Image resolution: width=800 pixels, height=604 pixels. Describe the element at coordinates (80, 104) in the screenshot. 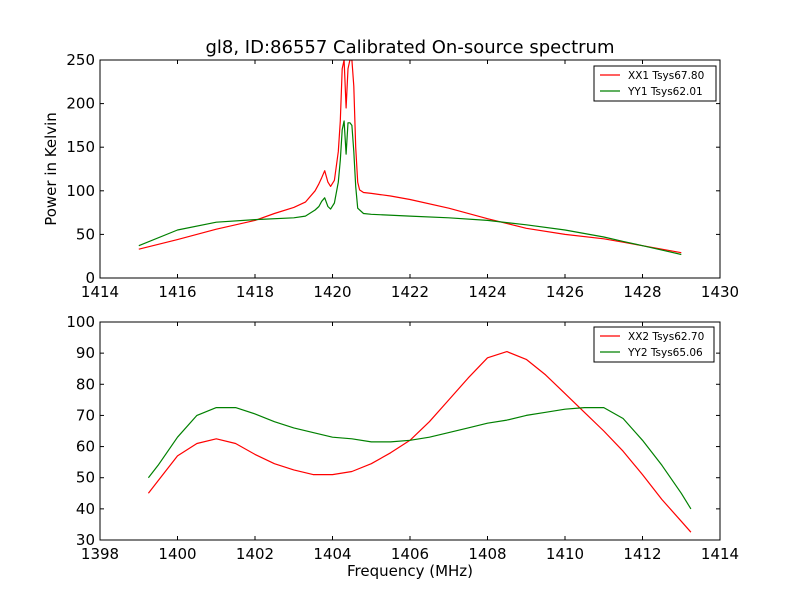

I see `y-tick-label: 200` at that location.